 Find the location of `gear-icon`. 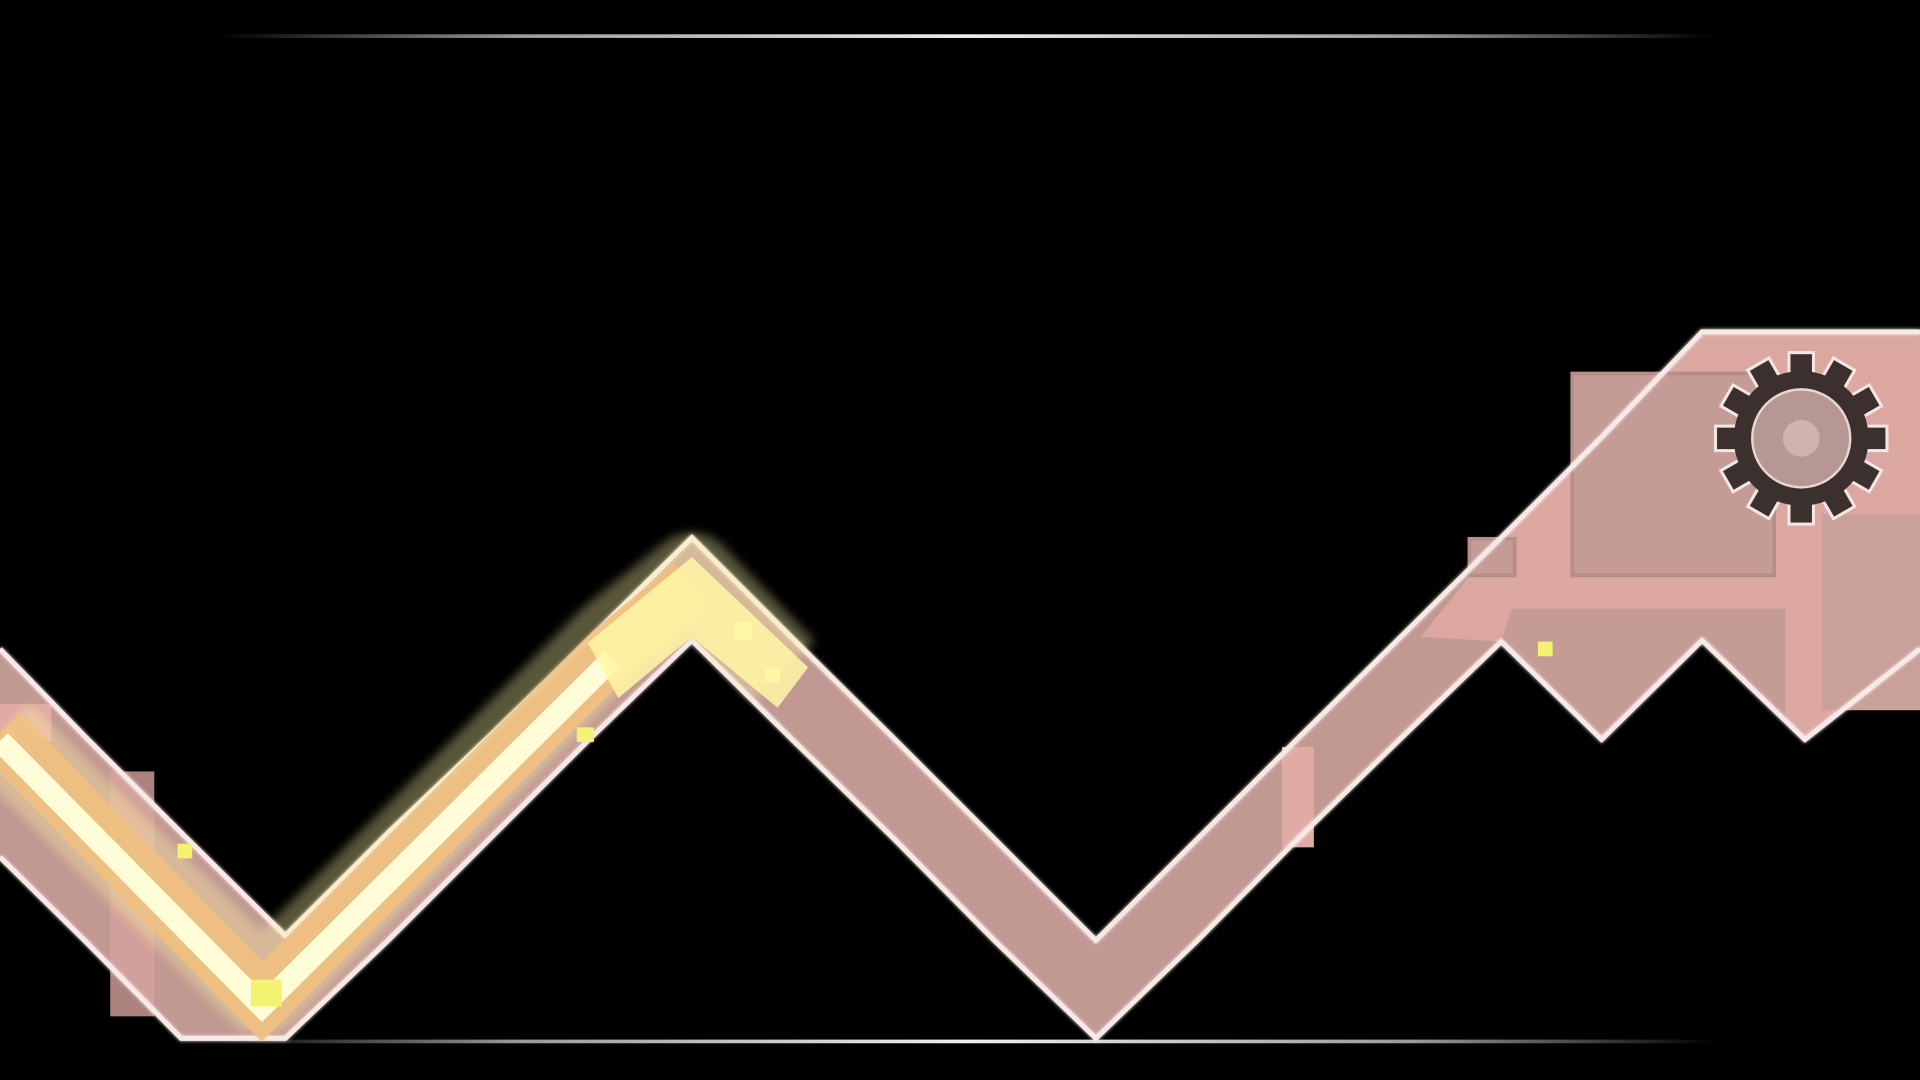

gear-icon is located at coordinates (1801, 438).